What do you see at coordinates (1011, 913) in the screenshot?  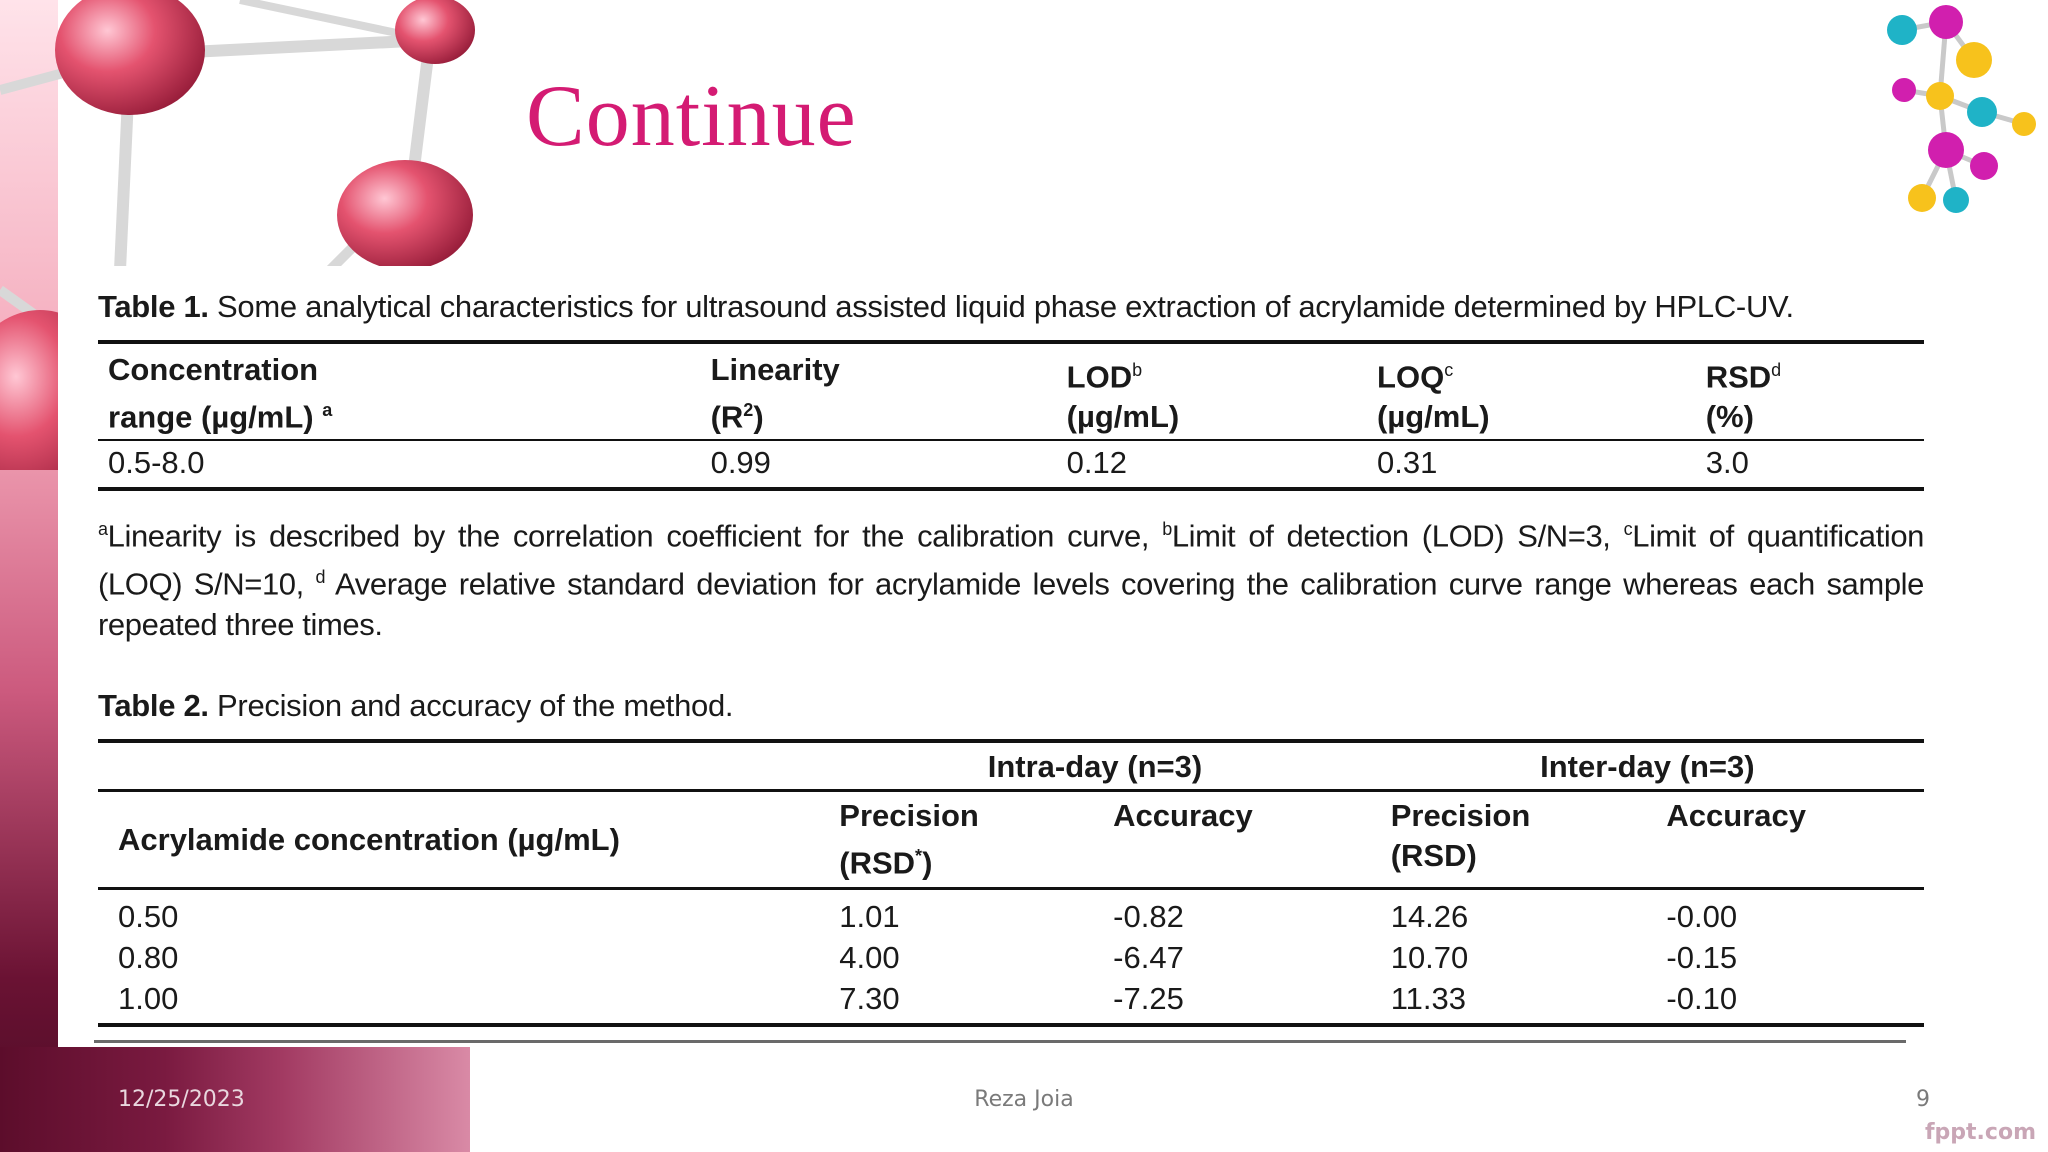 I see `table-row: 0.50 1.01 -0.82 14.26 -0.00` at bounding box center [1011, 913].